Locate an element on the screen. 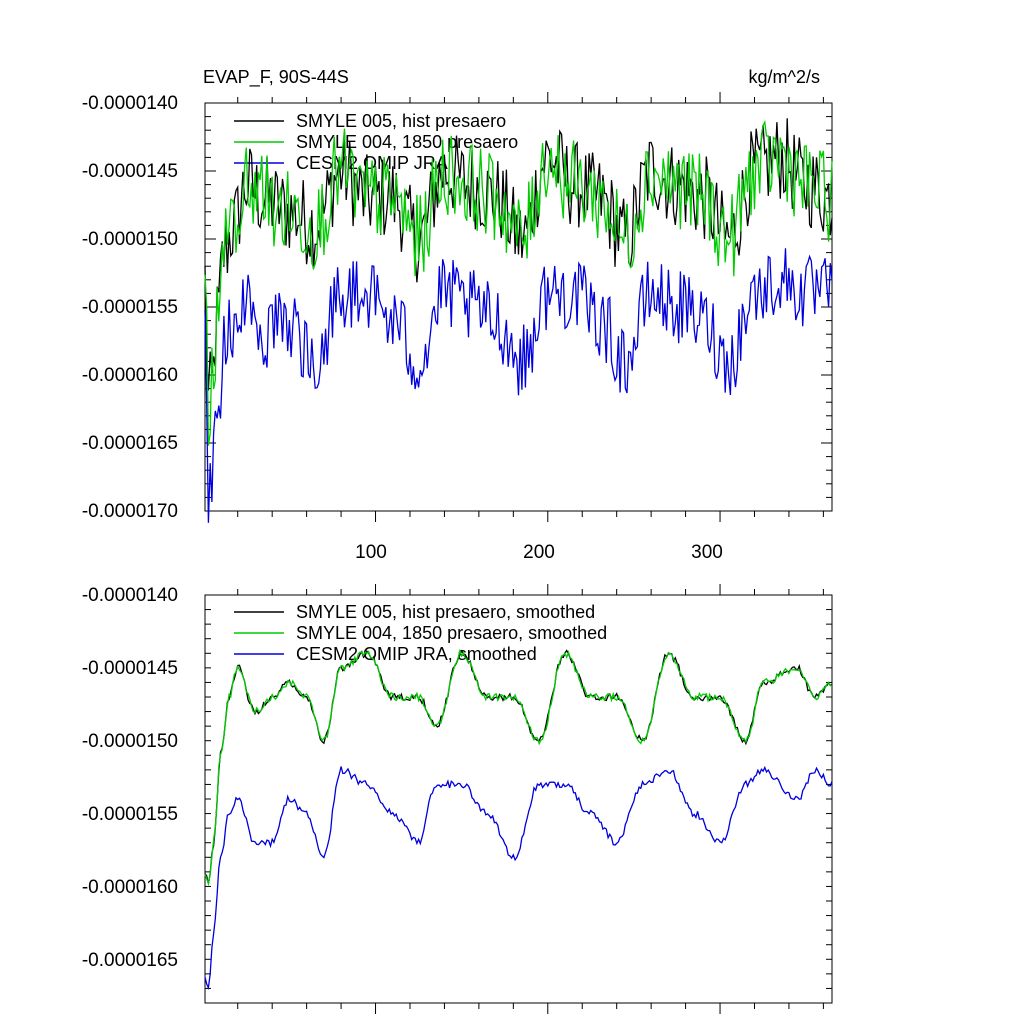  y-tick-label: -0.0000170 is located at coordinates (130, 511).